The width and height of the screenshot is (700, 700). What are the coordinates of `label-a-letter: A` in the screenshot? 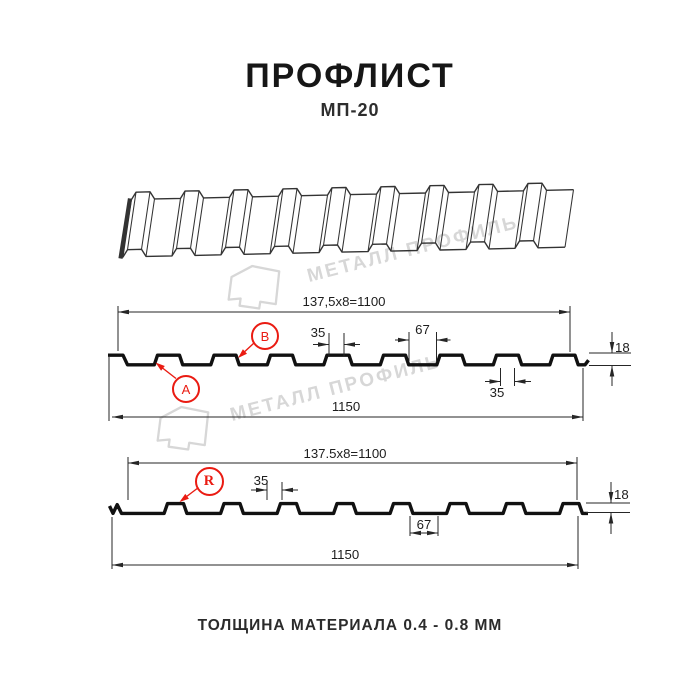 It's located at (186, 389).